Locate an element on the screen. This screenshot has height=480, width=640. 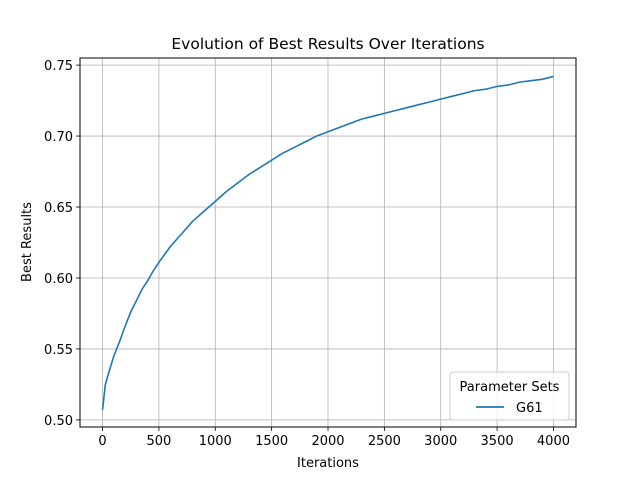
y-tick-label: 0.70 is located at coordinates (58, 137).